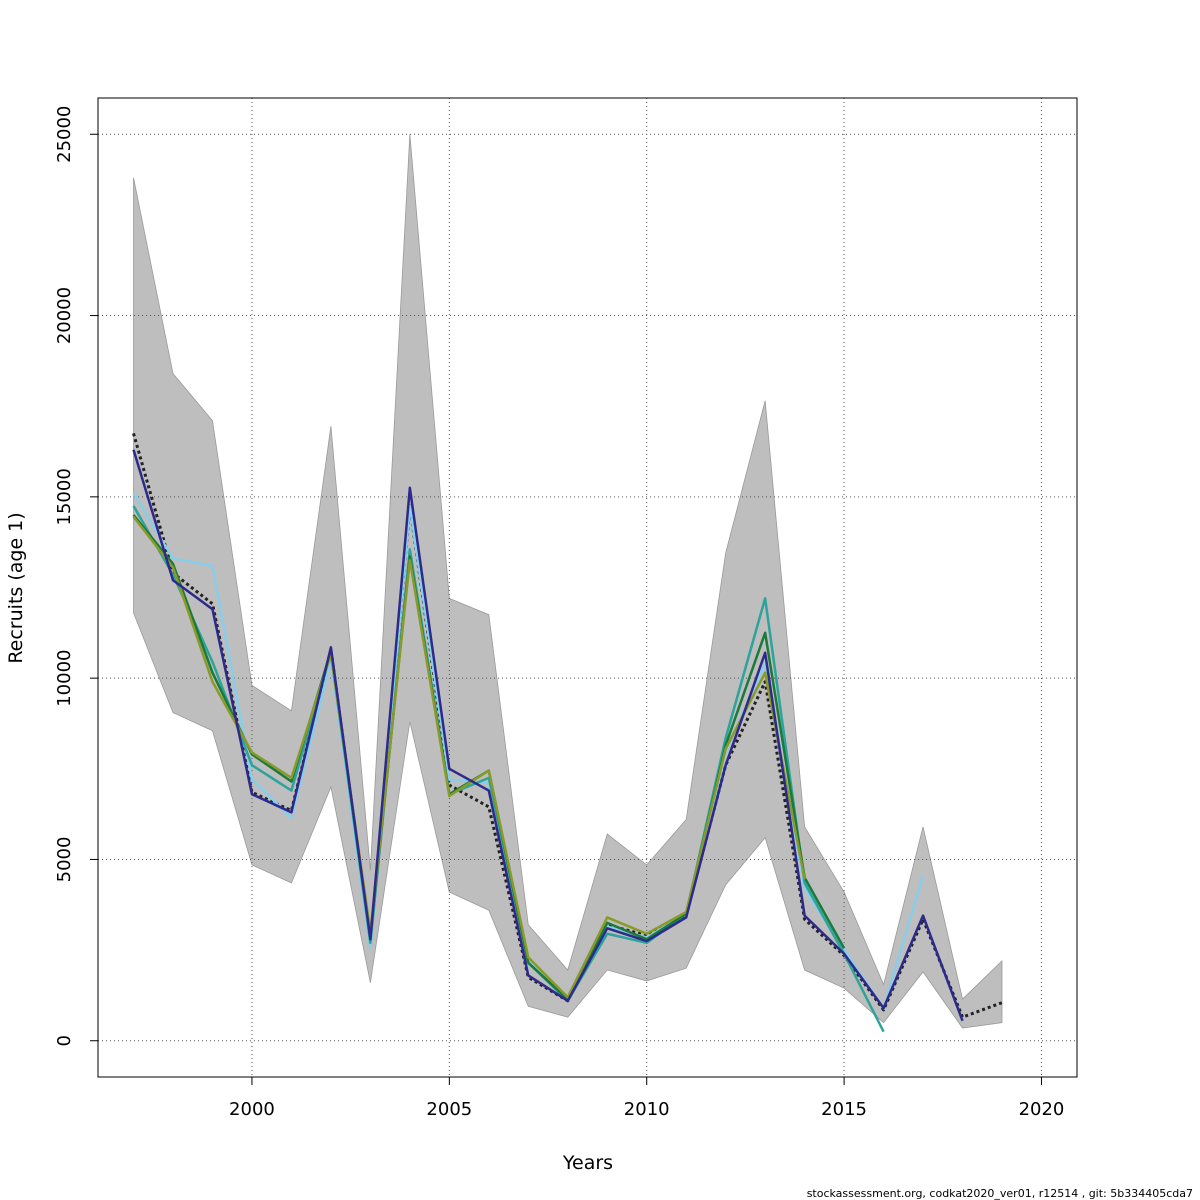  What do you see at coordinates (647, 1109) in the screenshot?
I see `x-tick-label: 2010` at bounding box center [647, 1109].